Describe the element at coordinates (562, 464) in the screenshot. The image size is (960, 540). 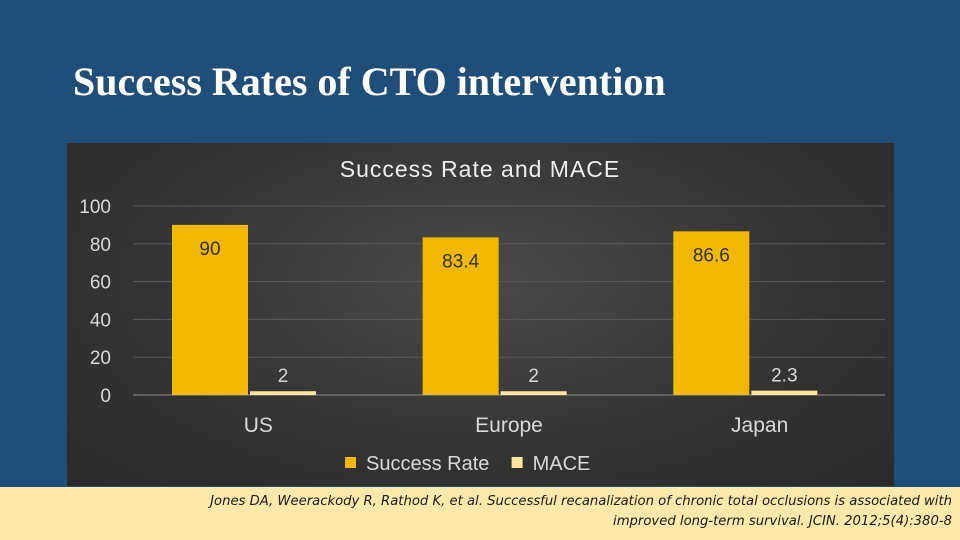
I see `legend-label: MACE` at that location.